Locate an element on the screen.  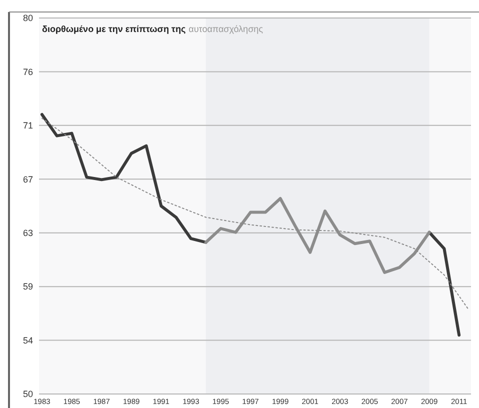
y-tick-label: 76 is located at coordinates (28, 71).